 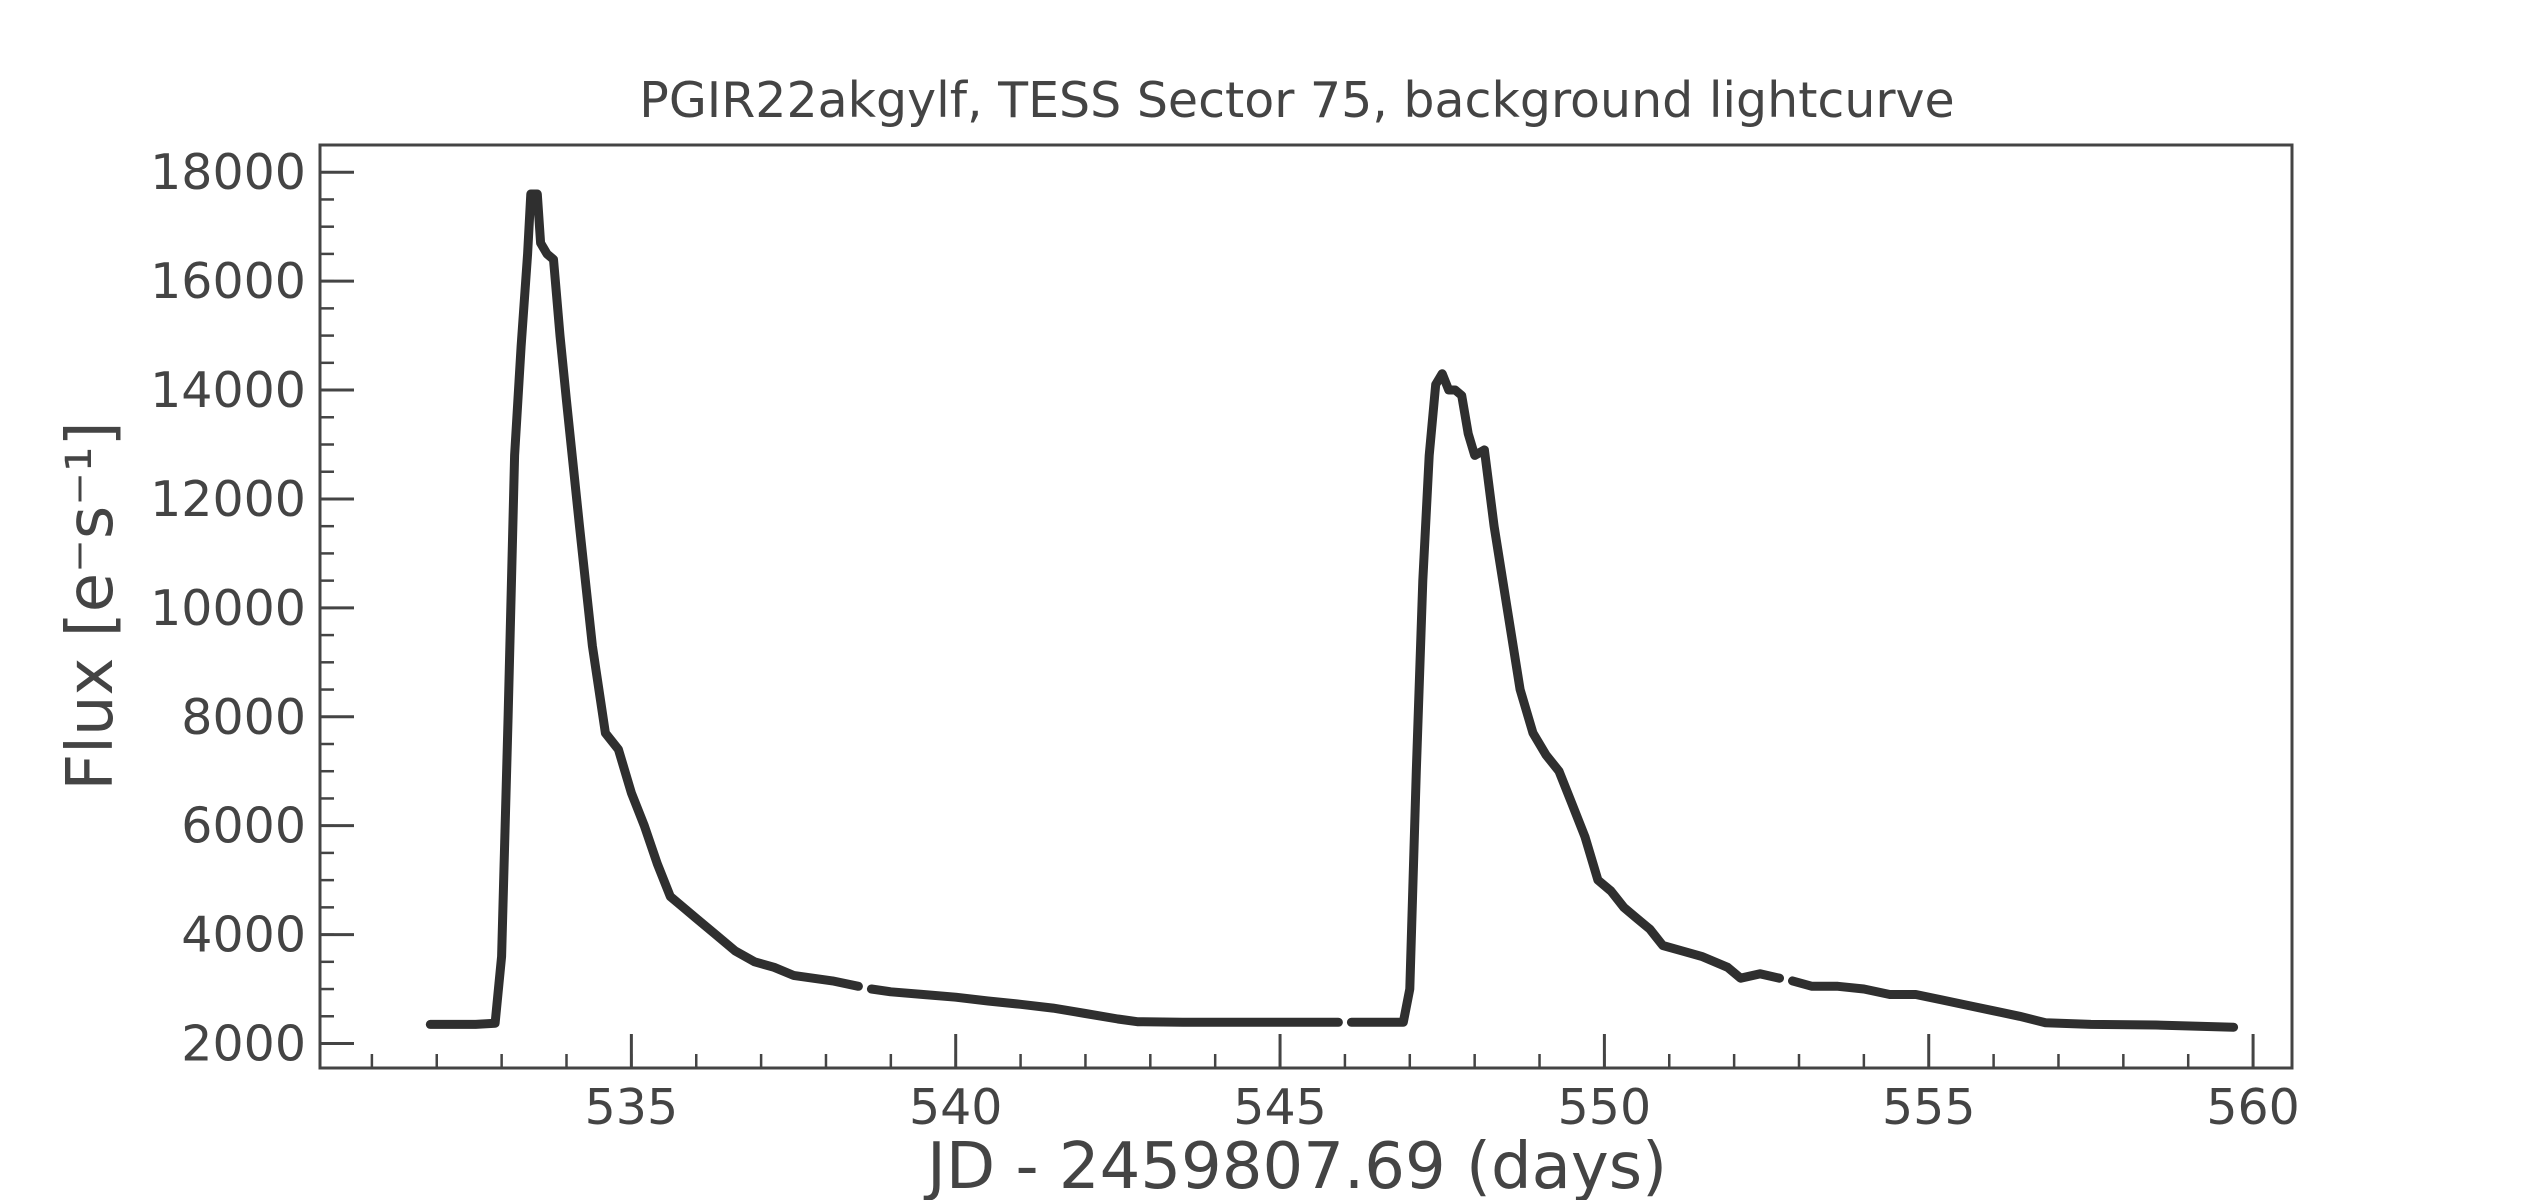 What do you see at coordinates (2253, 1107) in the screenshot?
I see `x-tick-label: 560` at bounding box center [2253, 1107].